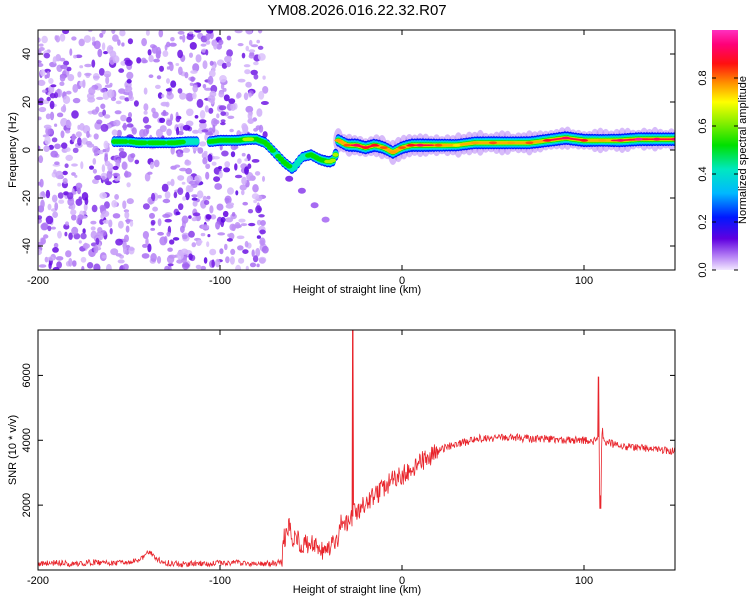 This screenshot has height=600, width=750. Describe the element at coordinates (289, 178) in the screenshot. I see `branch-point` at that location.